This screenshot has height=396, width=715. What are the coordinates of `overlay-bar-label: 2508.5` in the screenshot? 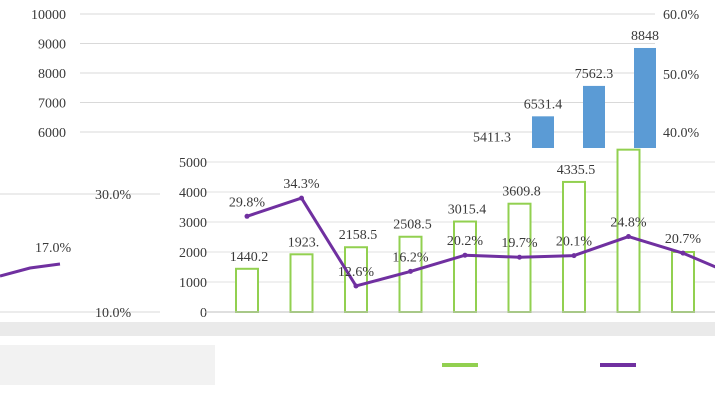 It's located at (412, 225).